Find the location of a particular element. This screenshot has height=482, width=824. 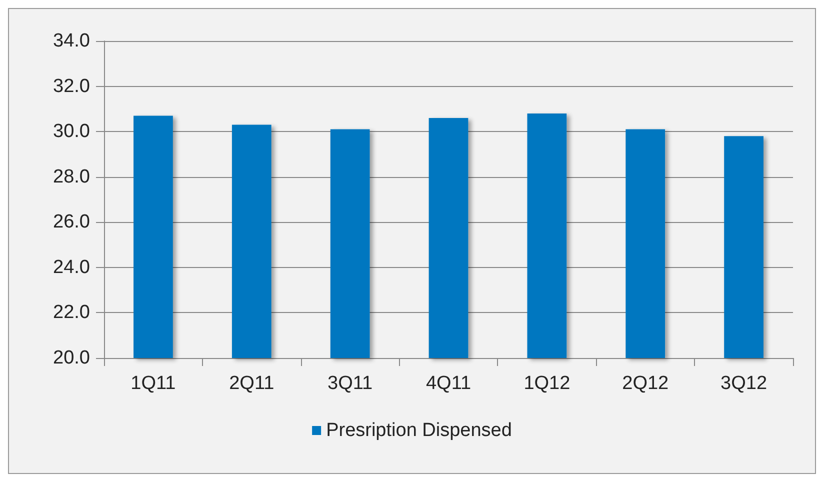

y-tick-label: 22.0 is located at coordinates (71, 313).